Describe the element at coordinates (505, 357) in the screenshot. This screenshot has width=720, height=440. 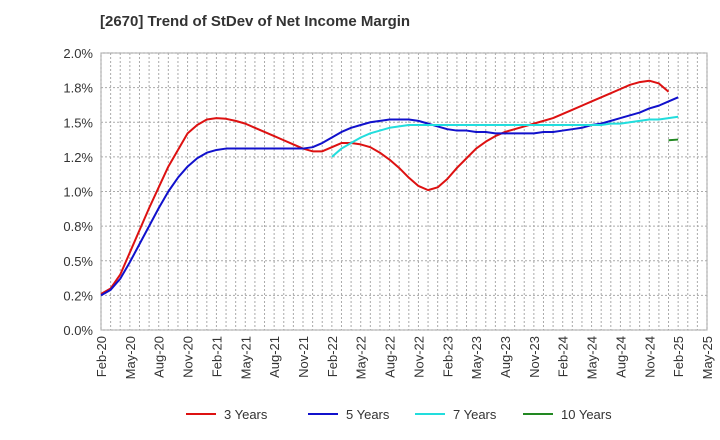
I see `x-tick-label: Aug-23` at that location.